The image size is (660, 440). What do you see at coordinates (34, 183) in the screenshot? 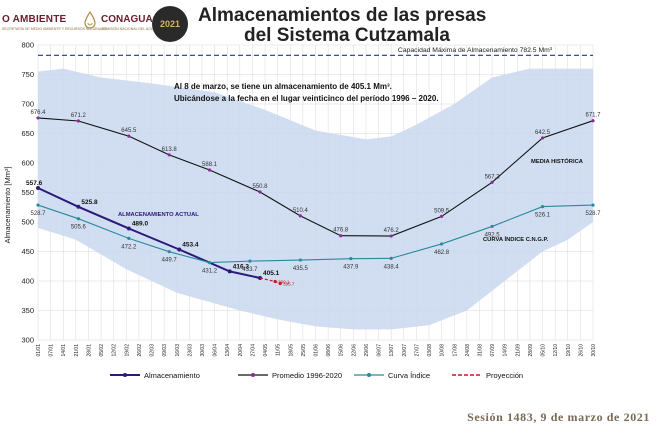
I see `data-label-almacenamiento: 557.6` at bounding box center [34, 183].